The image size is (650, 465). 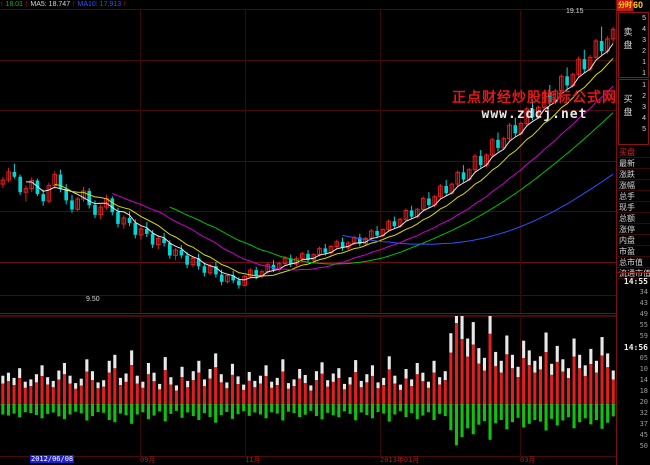 I want to click on buy-order-book-label: 买盘, so click(x=628, y=106).